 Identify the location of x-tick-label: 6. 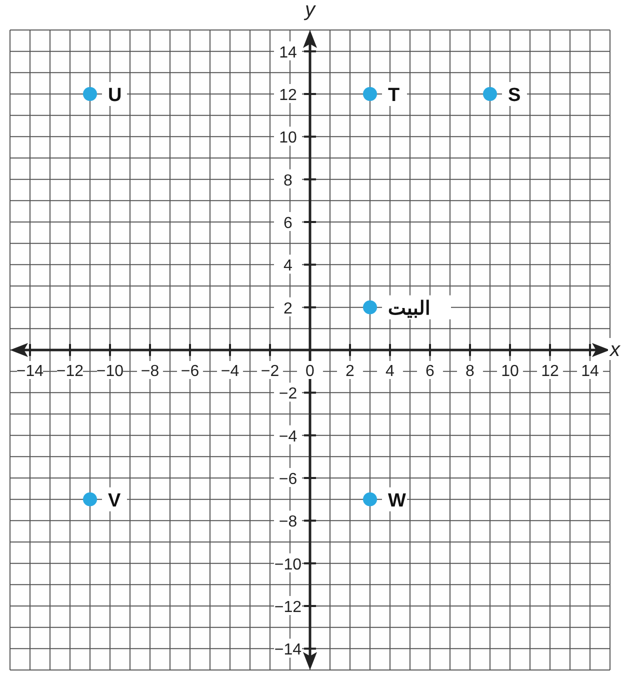
(430, 371).